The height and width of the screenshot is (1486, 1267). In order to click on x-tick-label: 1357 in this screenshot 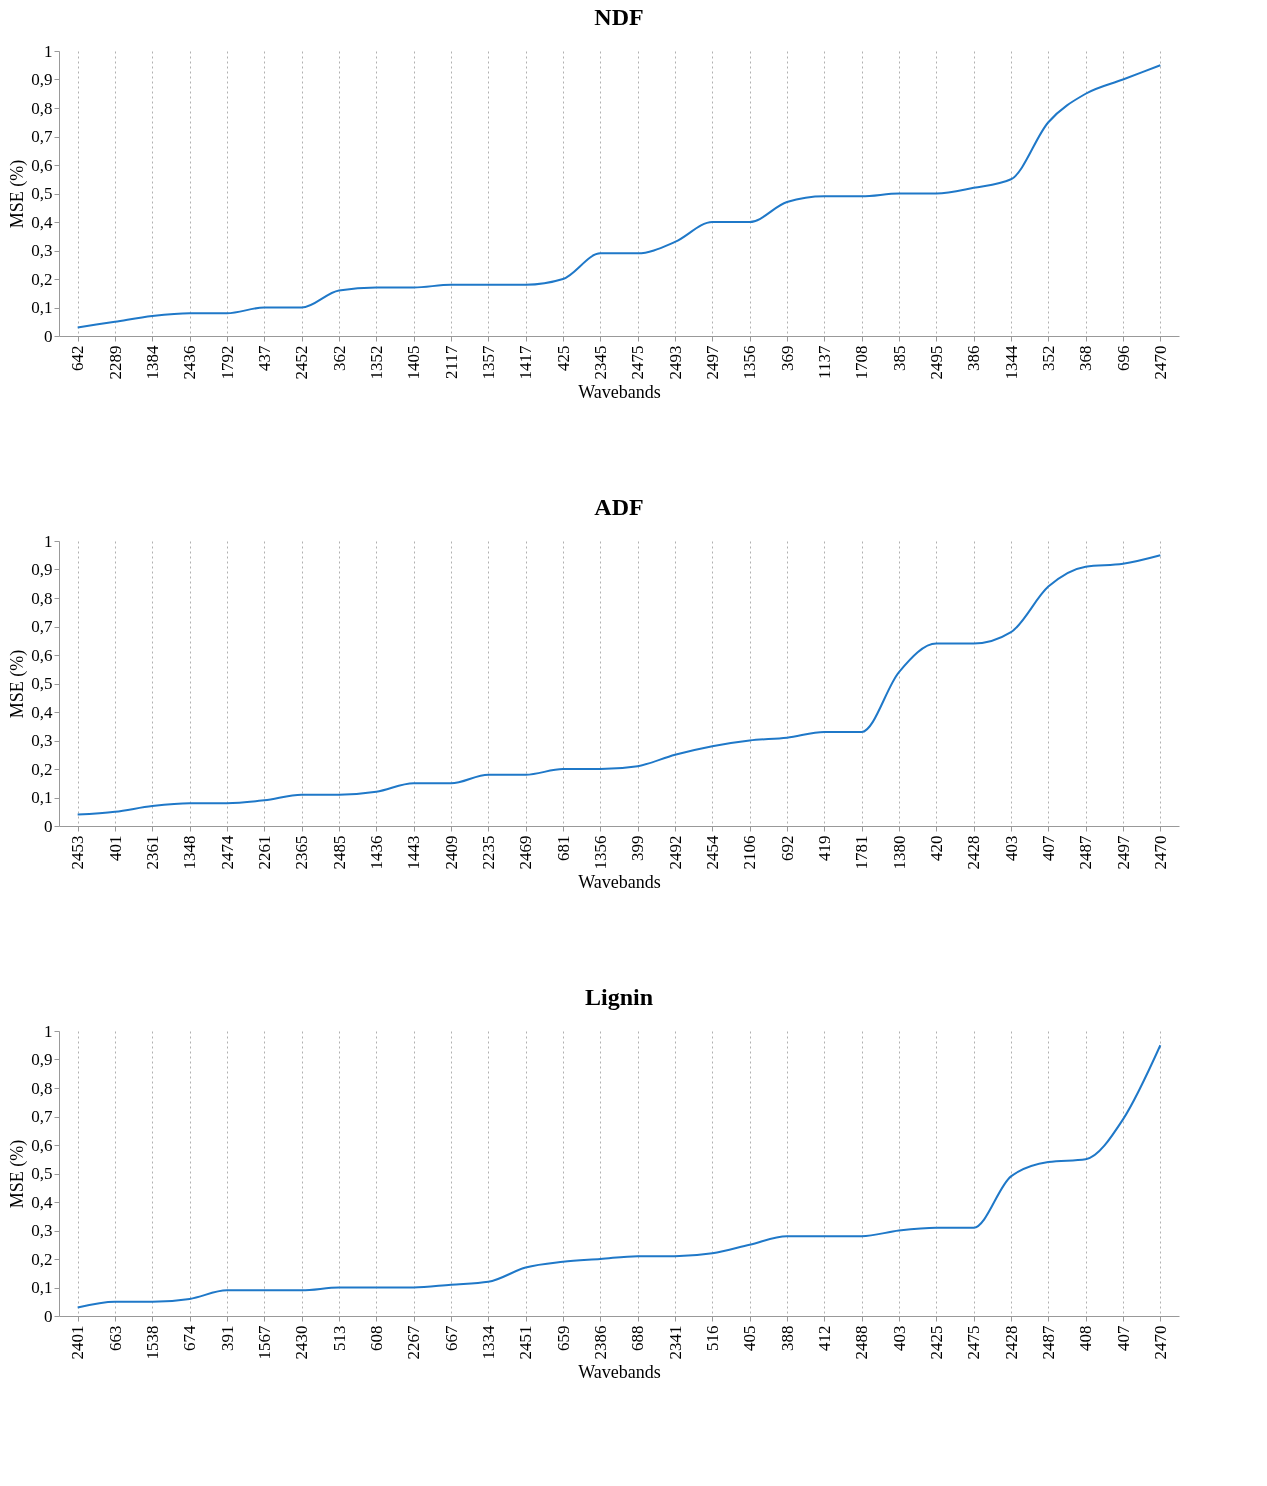, I will do `click(488, 362)`.